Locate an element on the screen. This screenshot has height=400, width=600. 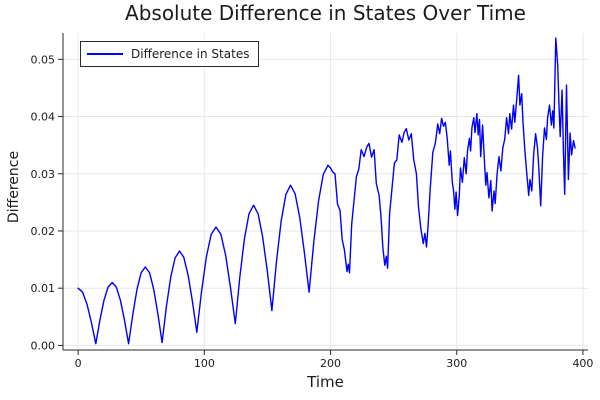
y-tick-label: 0.01 is located at coordinates (43, 288).